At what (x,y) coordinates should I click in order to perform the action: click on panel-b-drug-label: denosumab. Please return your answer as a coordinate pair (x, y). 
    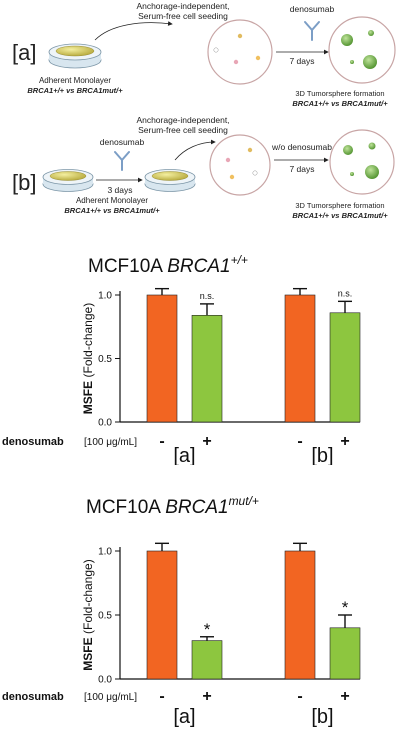
    Looking at the image, I should click on (122, 142).